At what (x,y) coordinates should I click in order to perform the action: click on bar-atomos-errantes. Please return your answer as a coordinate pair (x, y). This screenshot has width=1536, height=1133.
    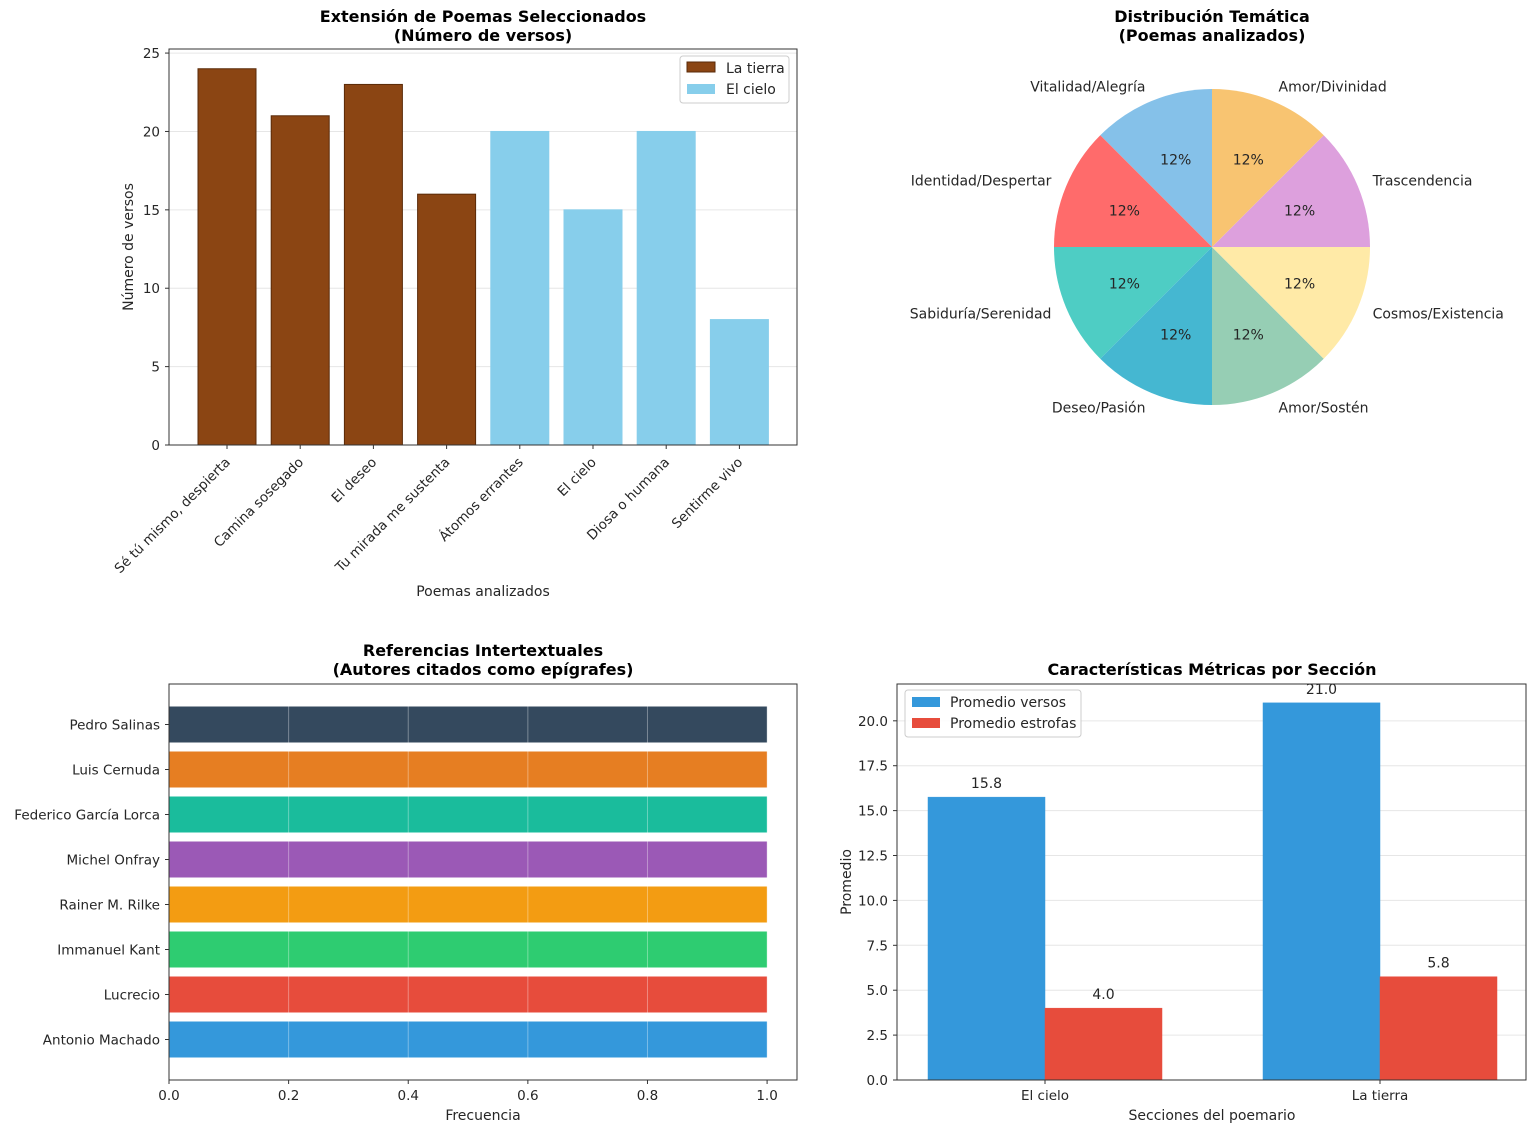
    Looking at the image, I should click on (520, 288).